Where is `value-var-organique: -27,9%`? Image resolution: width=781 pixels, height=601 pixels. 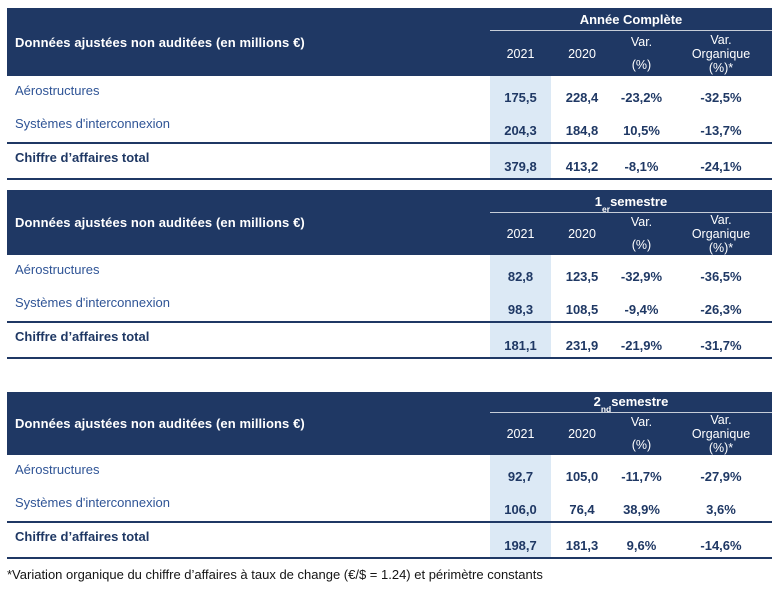
value-var-organique: -27,9% is located at coordinates (721, 476).